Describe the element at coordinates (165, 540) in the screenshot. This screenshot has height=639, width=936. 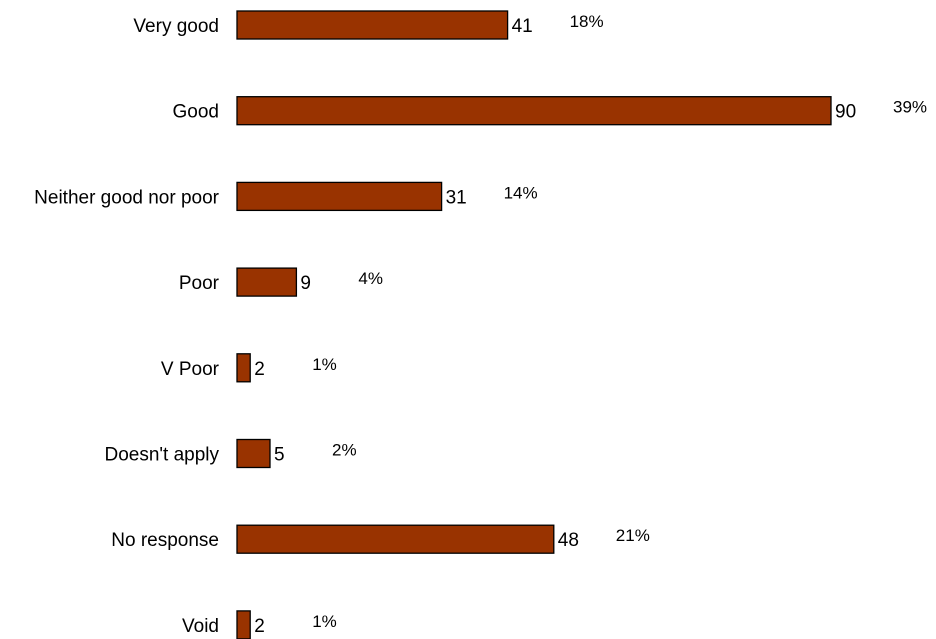
I see `category-label-no-response: No response` at that location.